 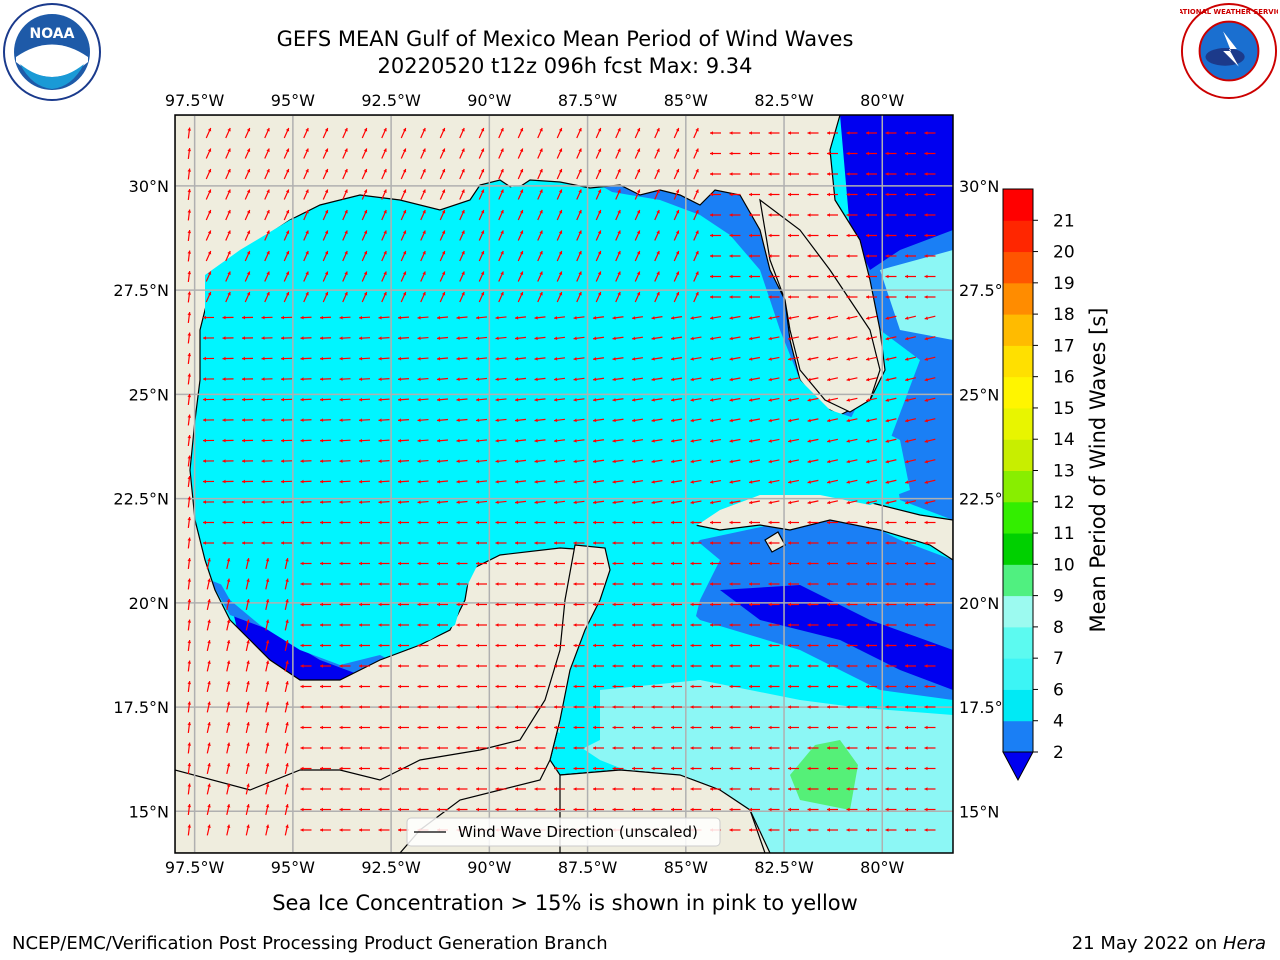 I want to click on colorbar-tick-label: 17, so click(x=1064, y=346).